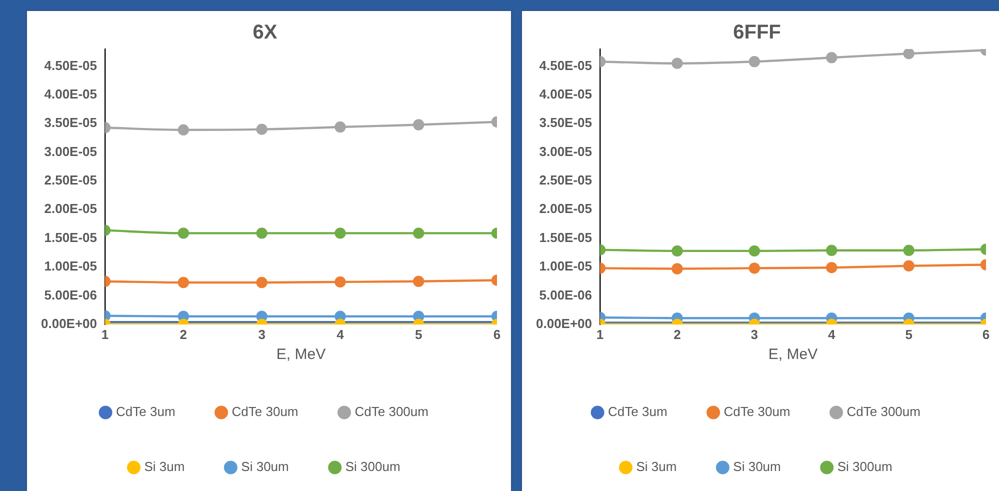  I want to click on chart-title: 6FFF, so click(757, 33).